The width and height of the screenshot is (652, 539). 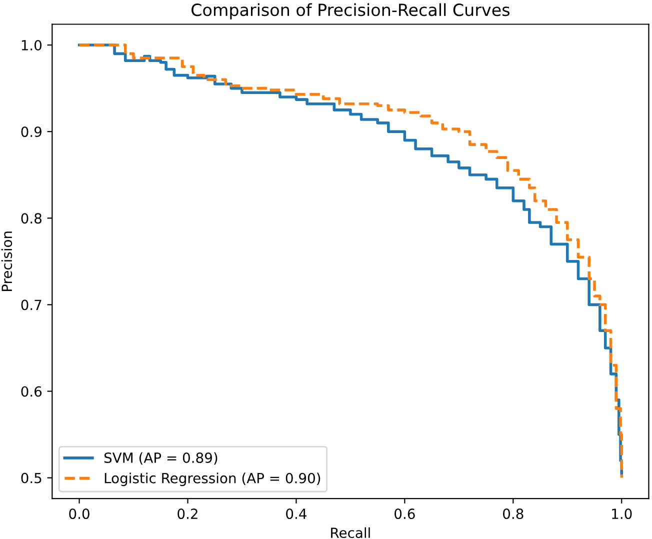 What do you see at coordinates (31, 218) in the screenshot?
I see `y-tick-label: 0.8` at bounding box center [31, 218].